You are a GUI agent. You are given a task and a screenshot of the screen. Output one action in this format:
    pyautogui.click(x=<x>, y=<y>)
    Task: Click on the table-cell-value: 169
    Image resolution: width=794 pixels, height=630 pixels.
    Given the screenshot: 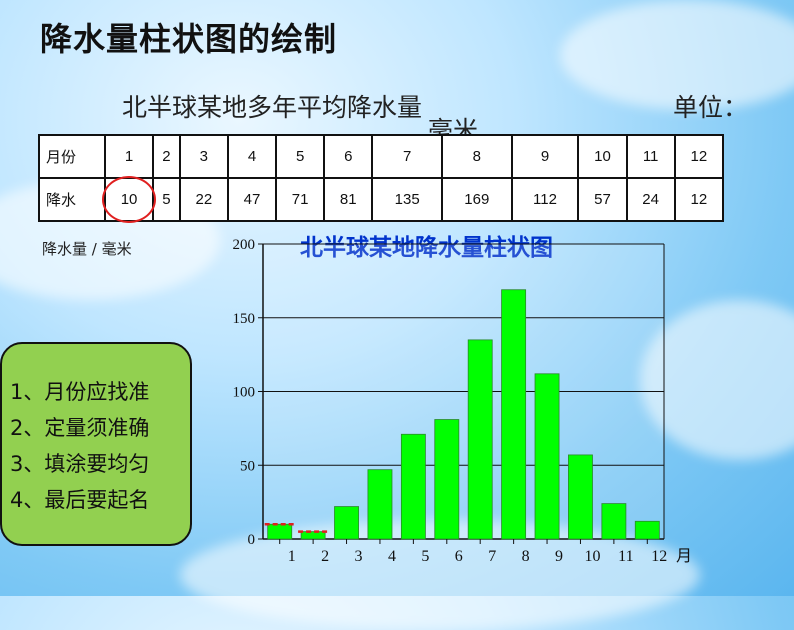 What is the action you would take?
    pyautogui.click(x=476, y=199)
    